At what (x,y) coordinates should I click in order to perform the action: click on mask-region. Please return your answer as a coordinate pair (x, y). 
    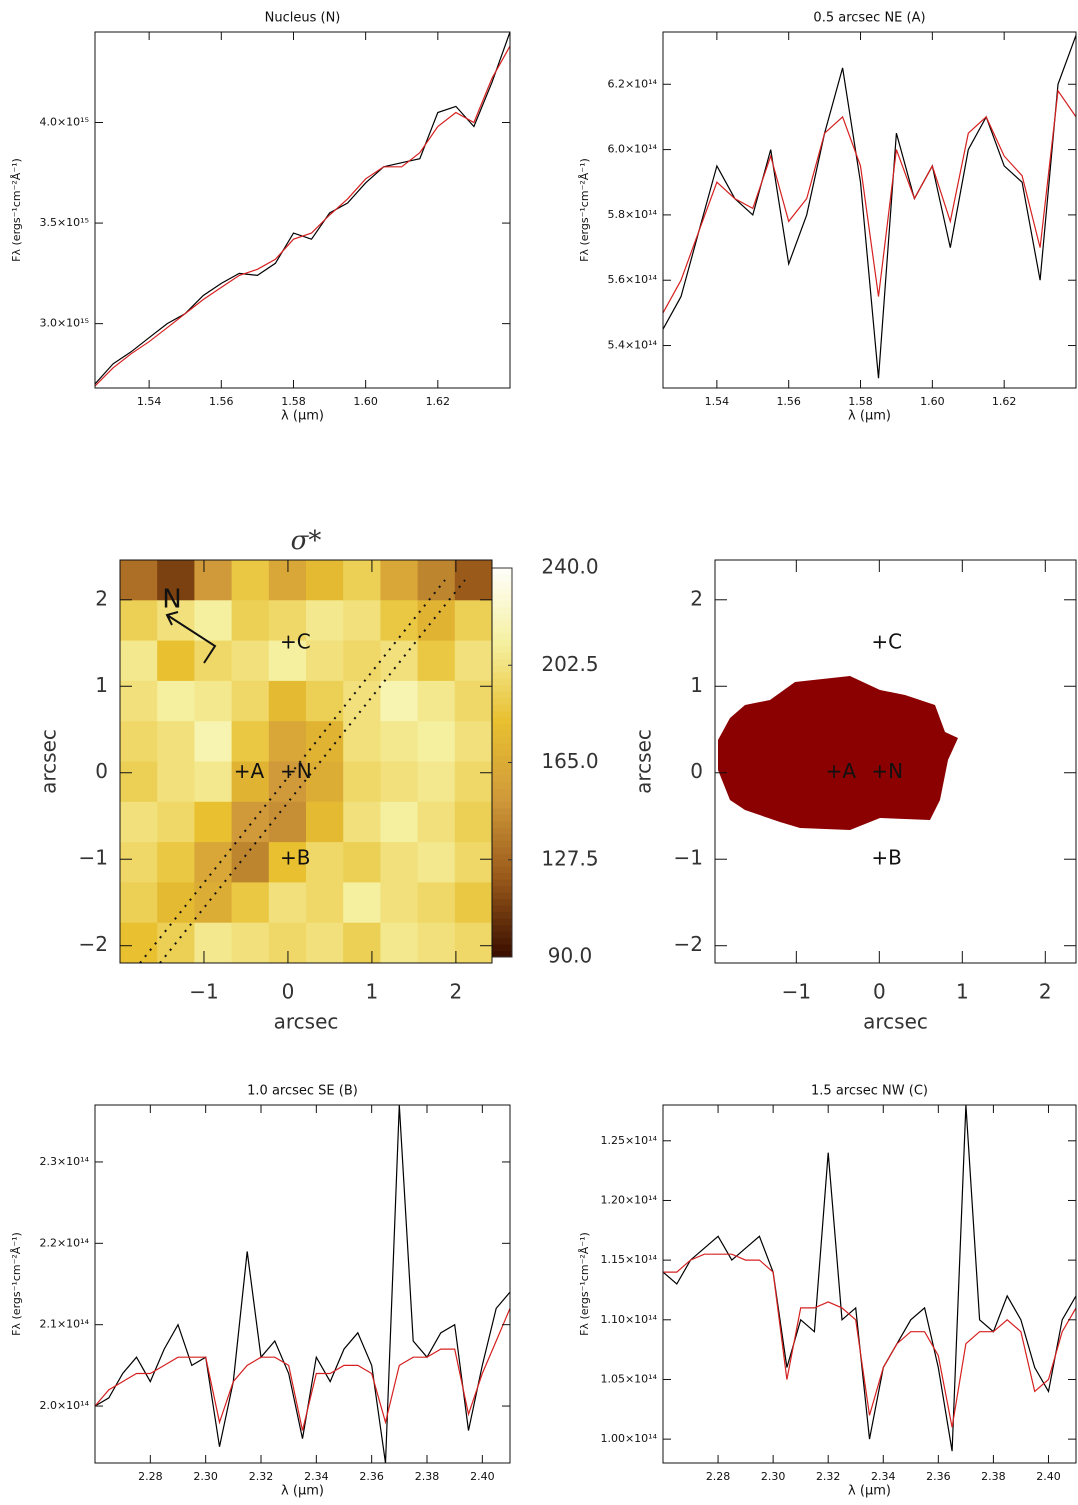
    Looking at the image, I should click on (838, 753).